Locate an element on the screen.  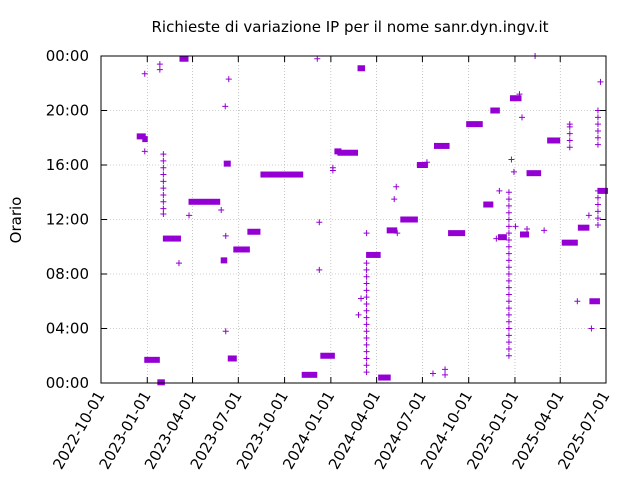
y-tick-label: 16:00 is located at coordinates (67, 165).